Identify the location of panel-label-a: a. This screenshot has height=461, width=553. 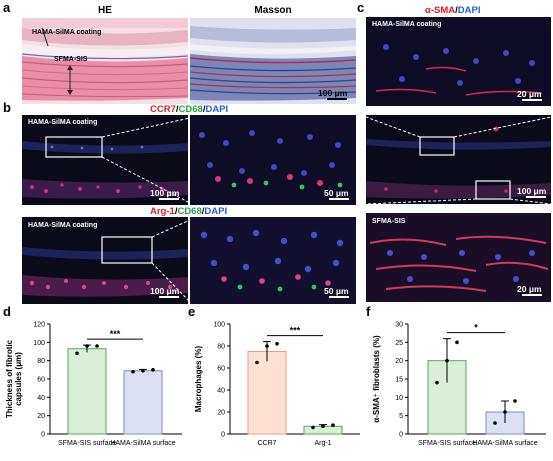
(7, 7).